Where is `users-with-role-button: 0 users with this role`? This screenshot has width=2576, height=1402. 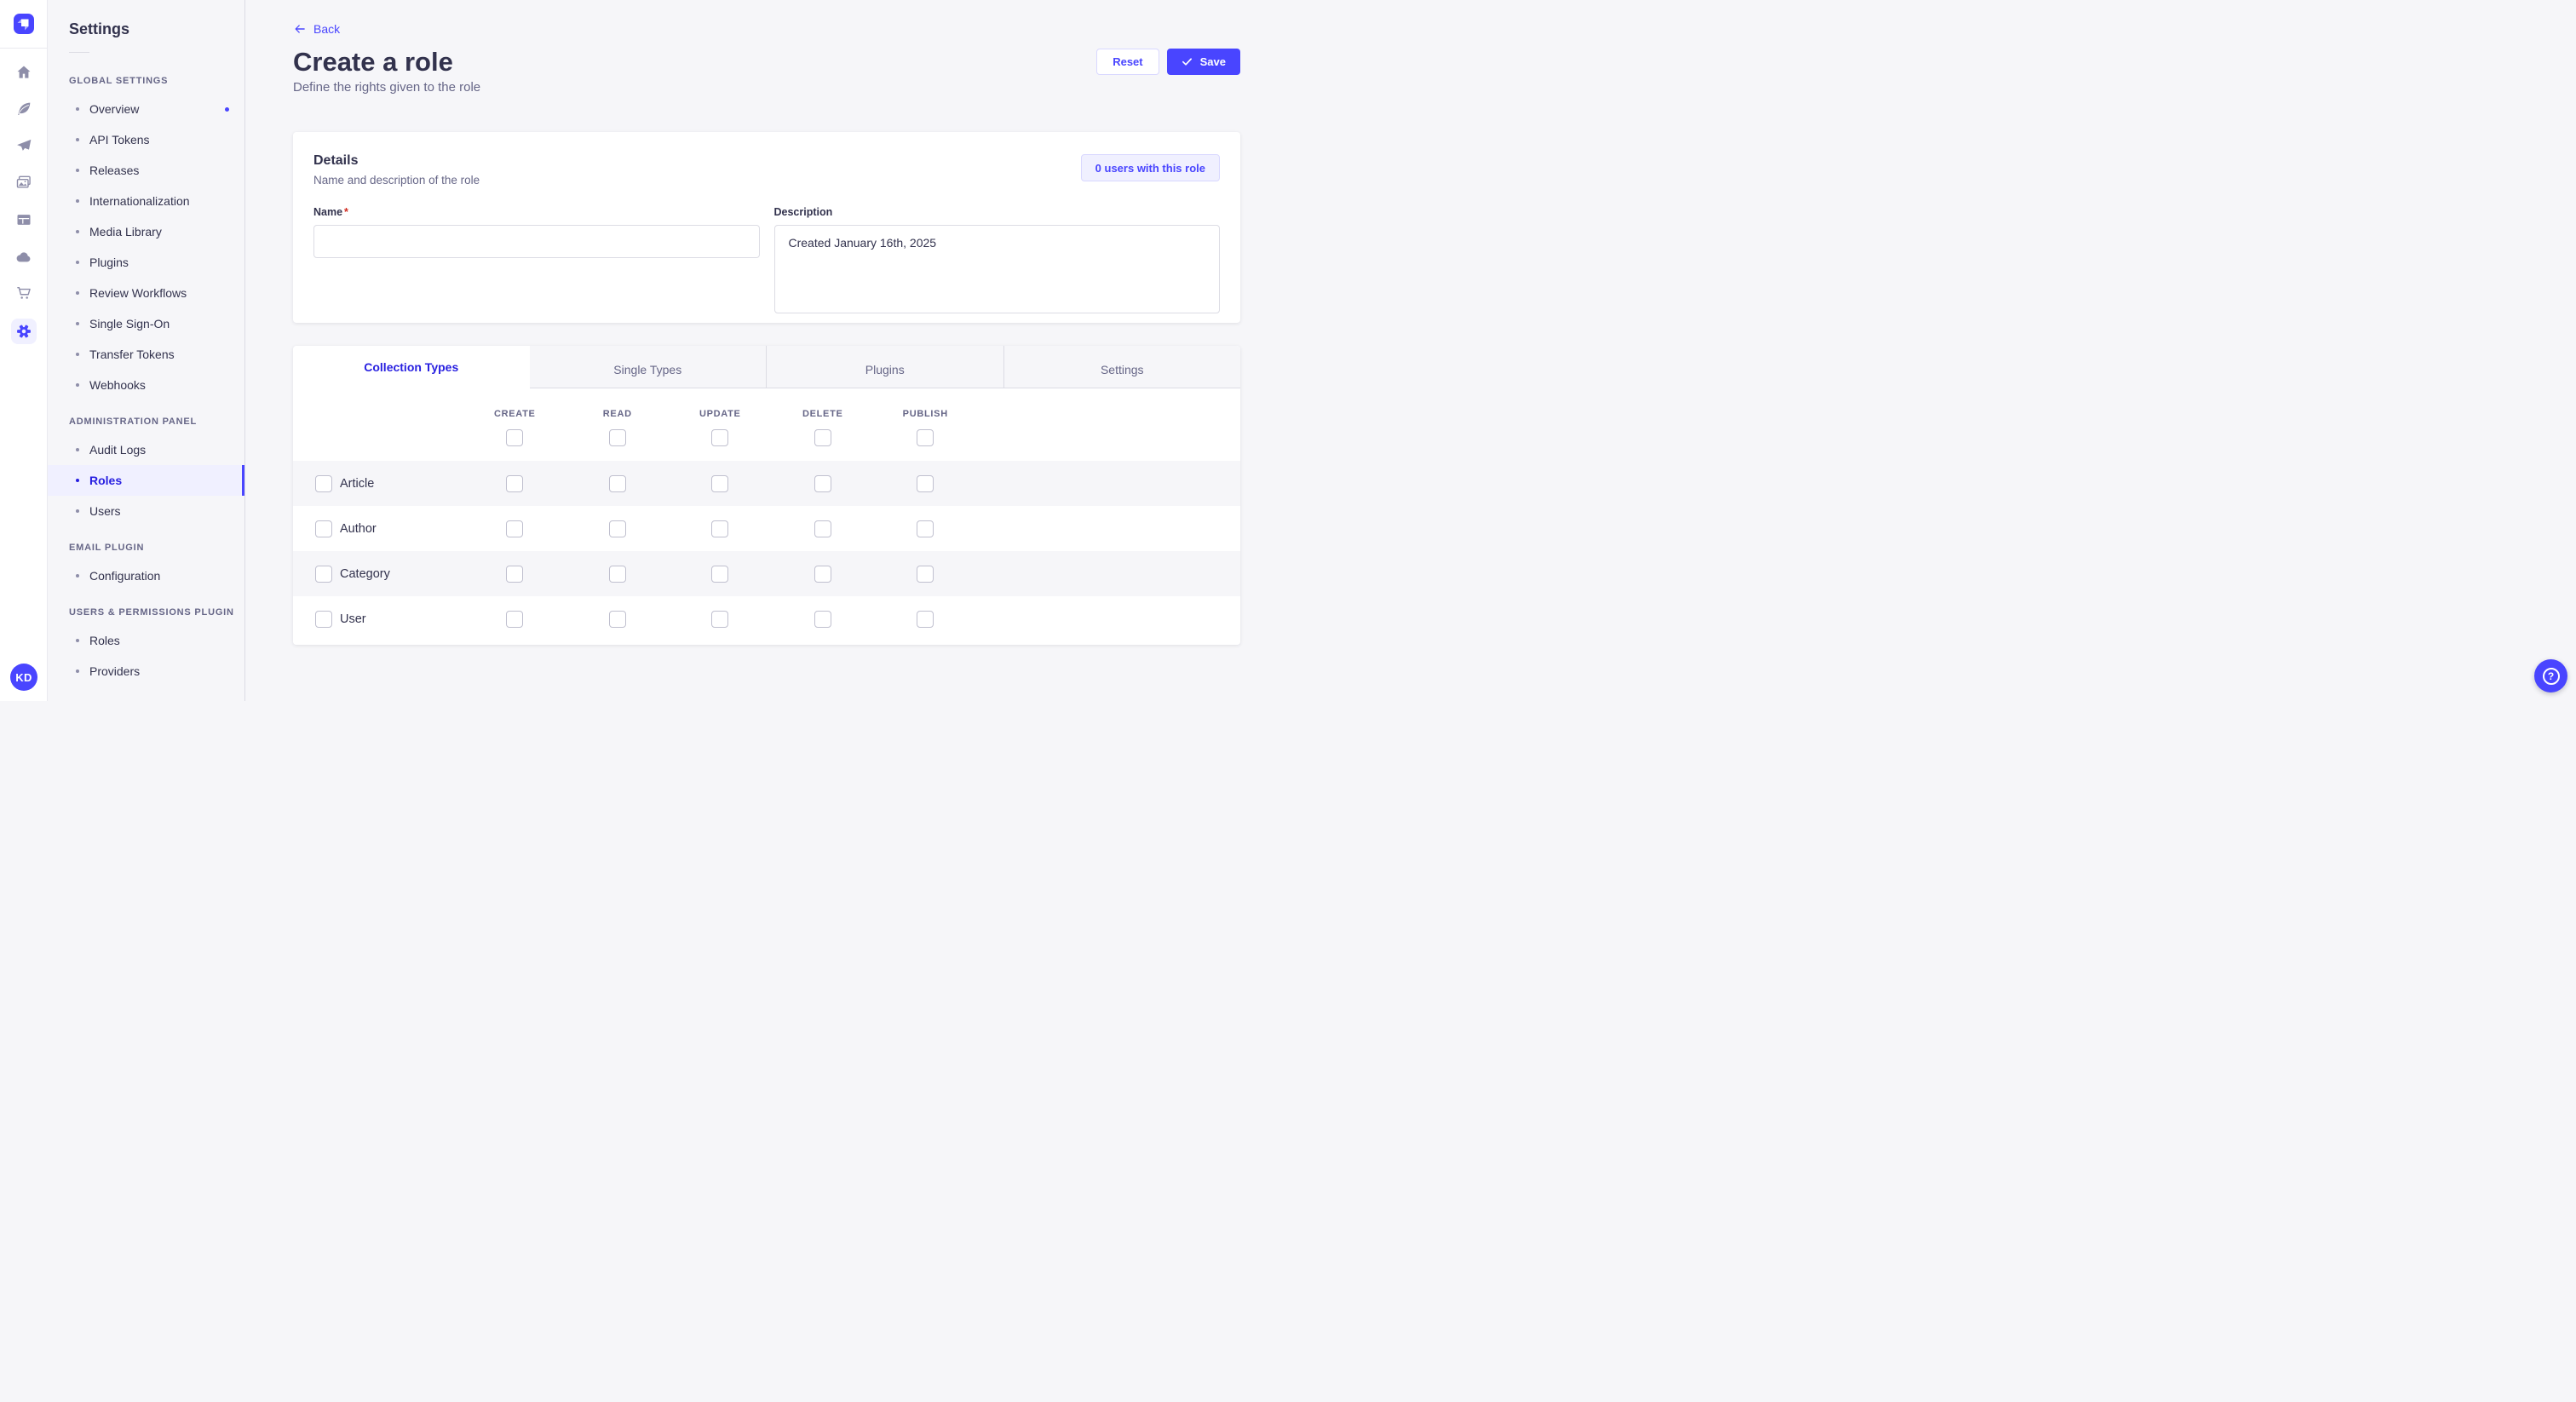
users-with-role-button: 0 users with this role is located at coordinates (1150, 167).